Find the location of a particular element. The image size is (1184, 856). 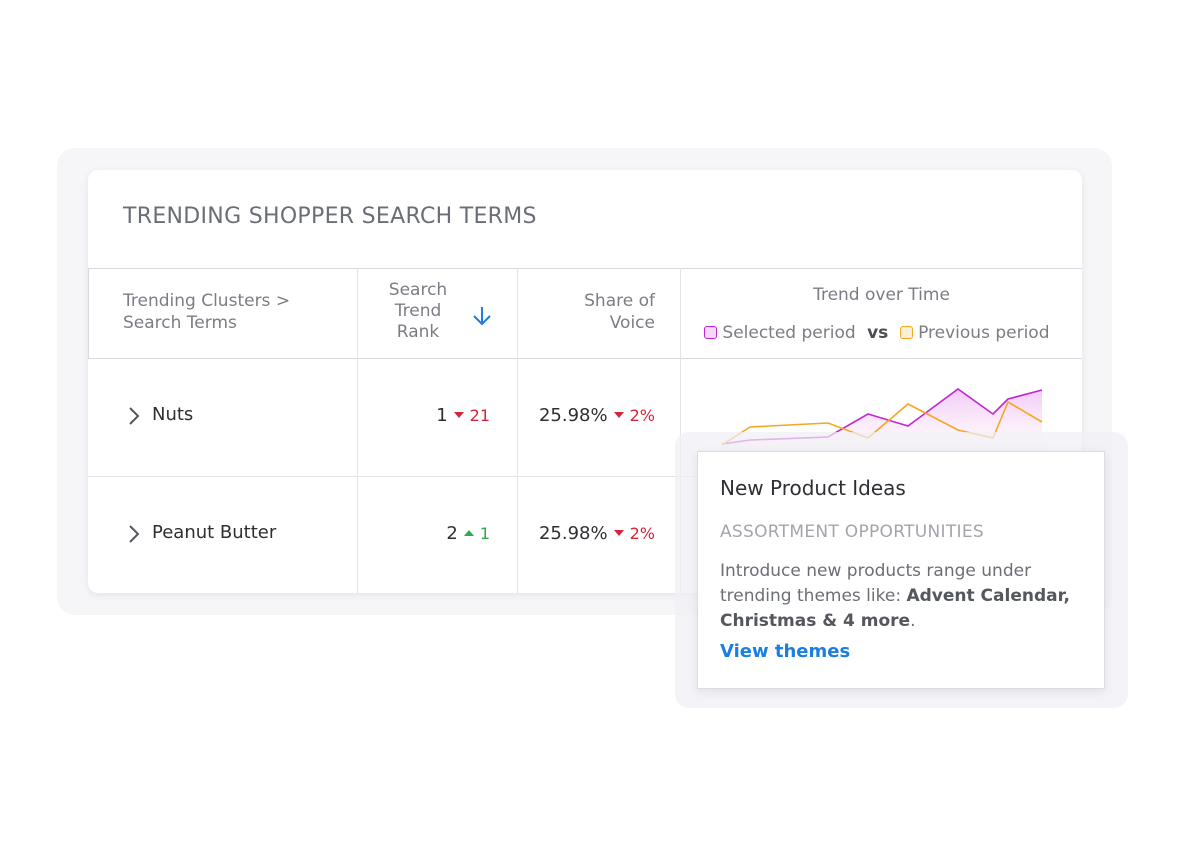

rank-cell: 1 21 is located at coordinates (463, 415).